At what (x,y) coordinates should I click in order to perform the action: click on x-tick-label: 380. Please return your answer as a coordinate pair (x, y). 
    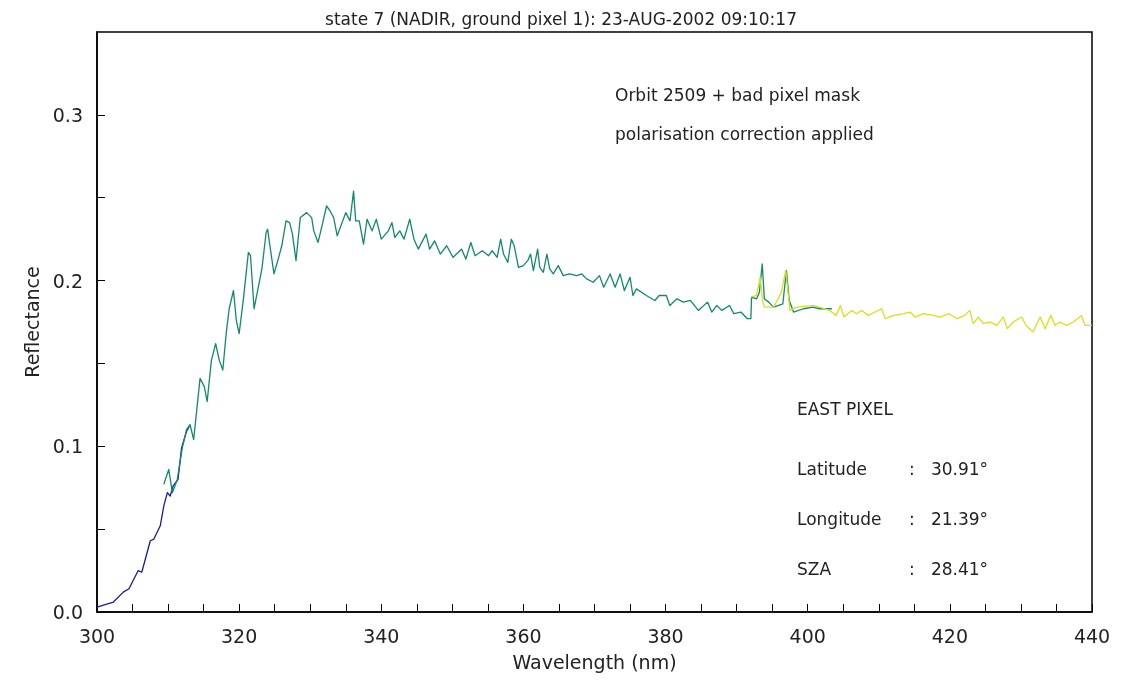
    Looking at the image, I should click on (665, 635).